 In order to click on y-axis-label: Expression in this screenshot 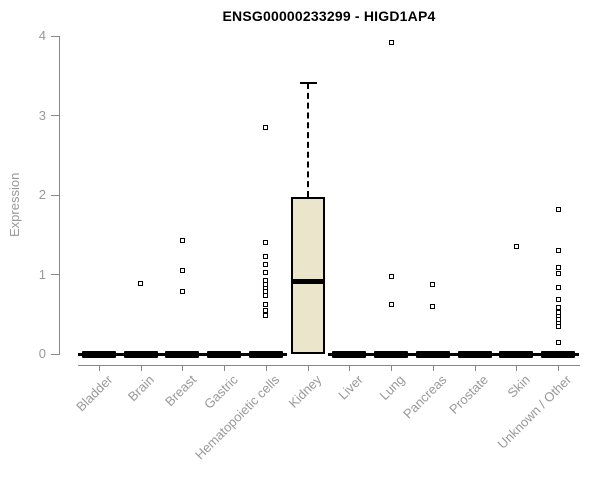, I will do `click(14, 204)`.